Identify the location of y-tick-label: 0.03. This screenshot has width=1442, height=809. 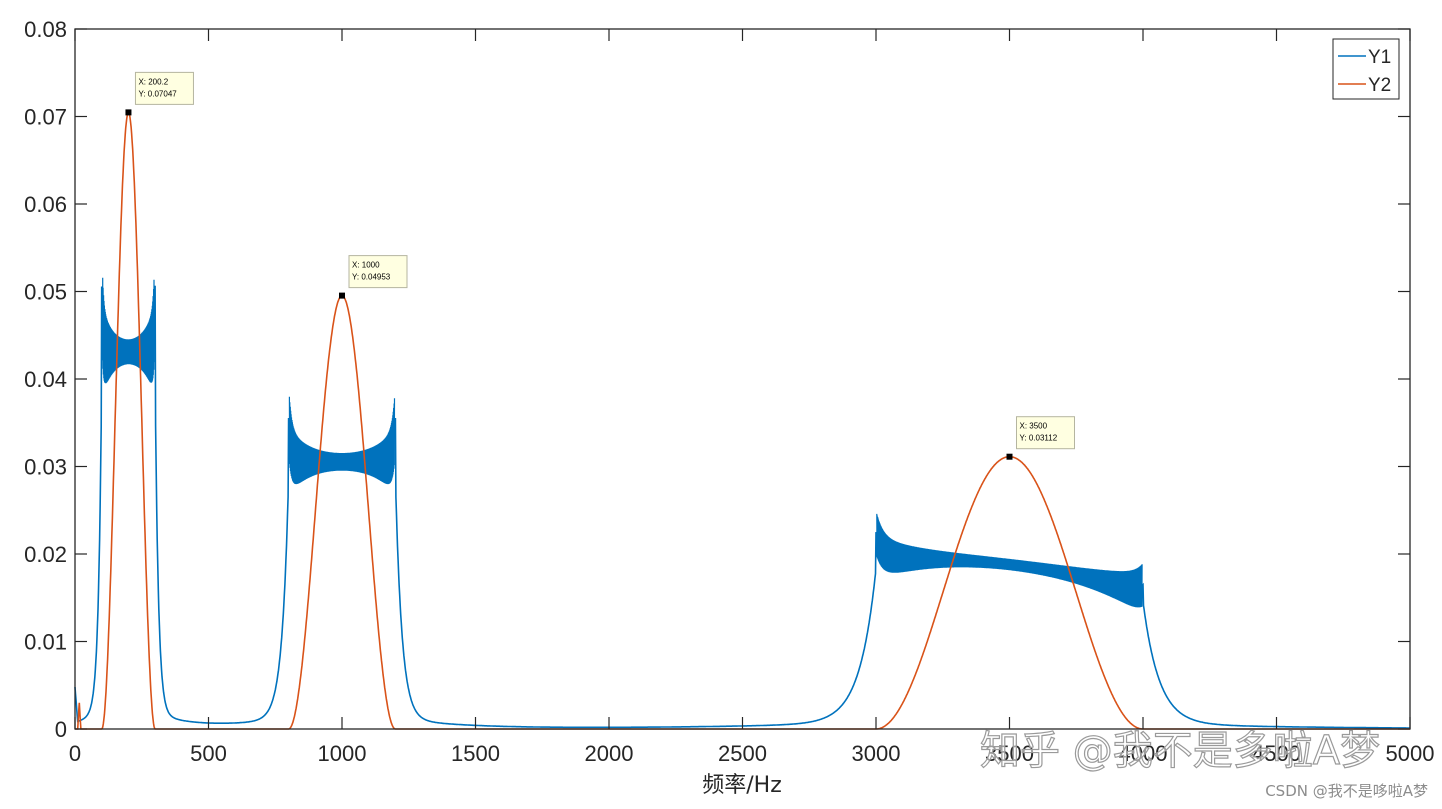
(45, 467).